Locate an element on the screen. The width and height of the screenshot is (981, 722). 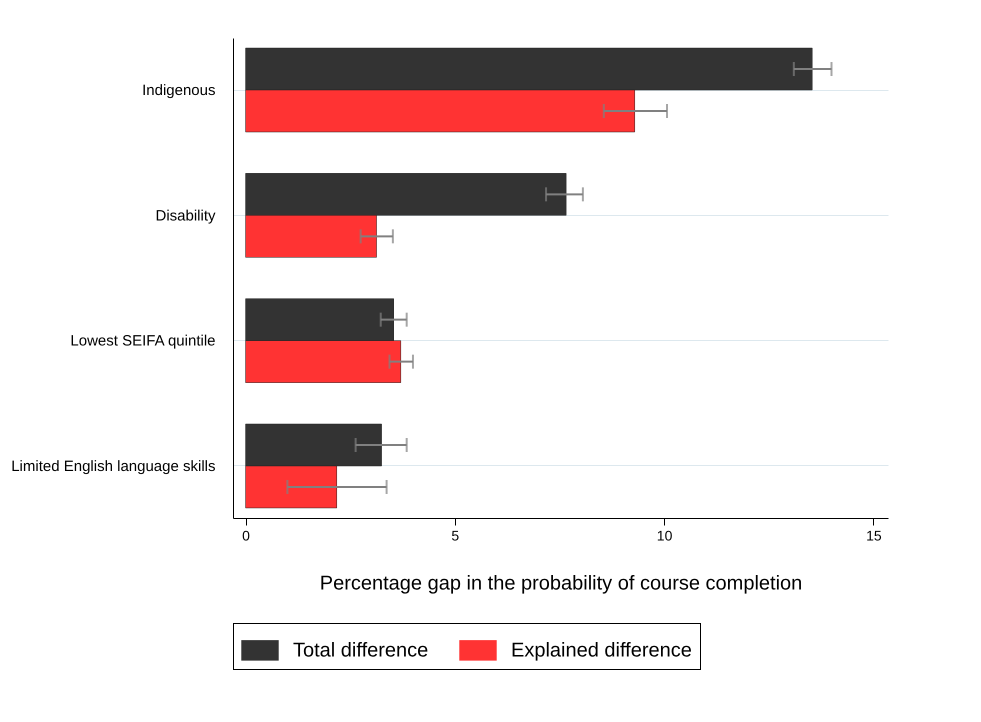
legend-label: Explained difference is located at coordinates (601, 650).